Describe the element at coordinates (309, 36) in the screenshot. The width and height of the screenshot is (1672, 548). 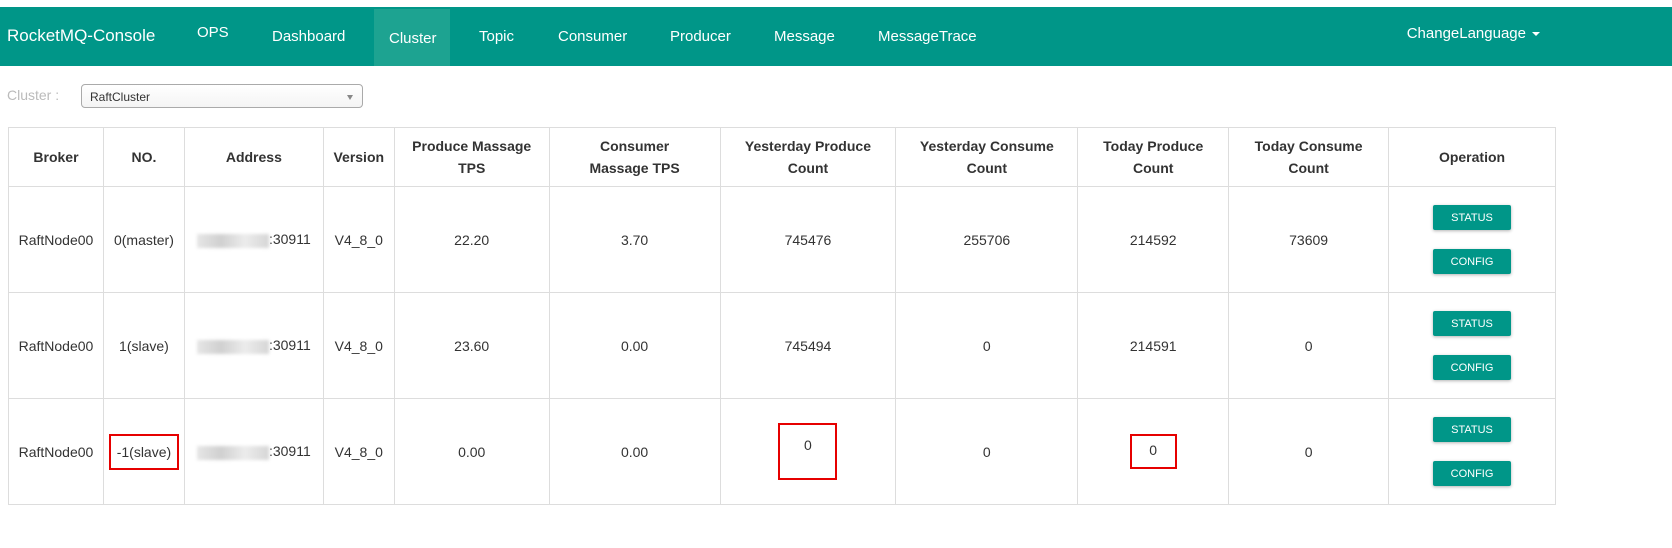
I see `nav-dashboard: Dashboard` at that location.